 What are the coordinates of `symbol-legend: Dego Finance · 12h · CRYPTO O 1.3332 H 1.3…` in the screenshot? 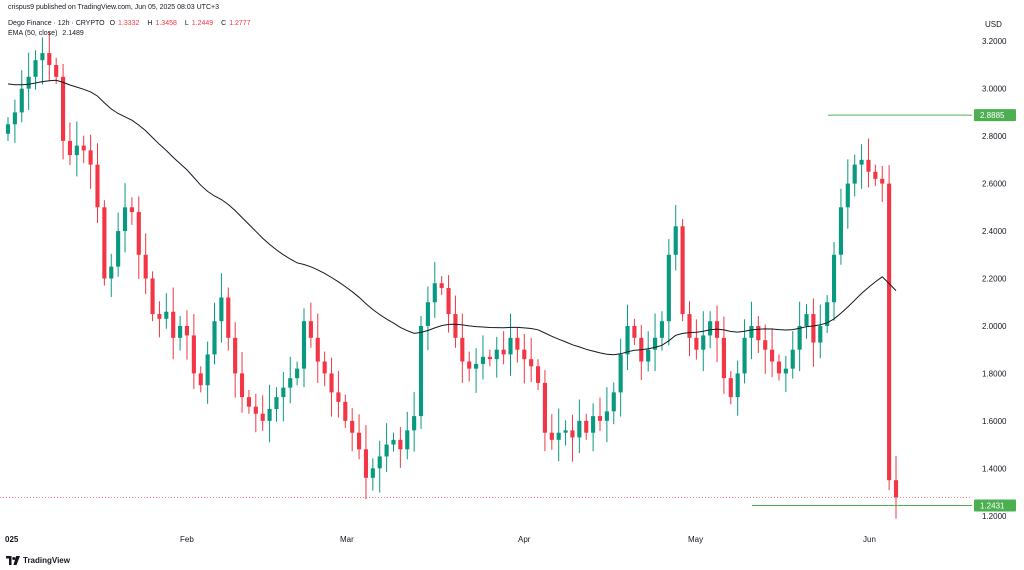 It's located at (132, 23).